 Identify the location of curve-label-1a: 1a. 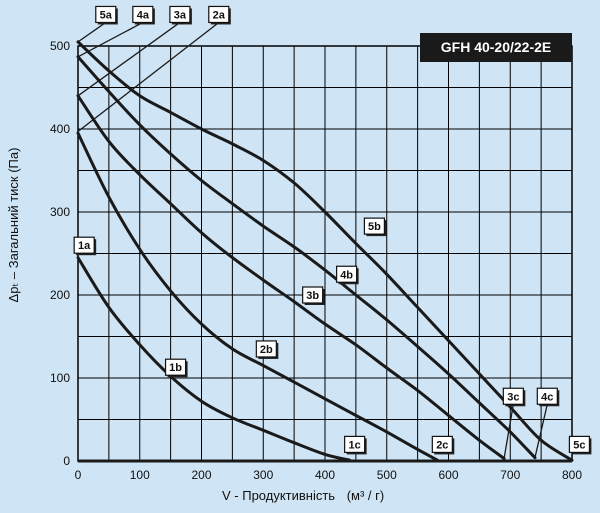
(85, 246).